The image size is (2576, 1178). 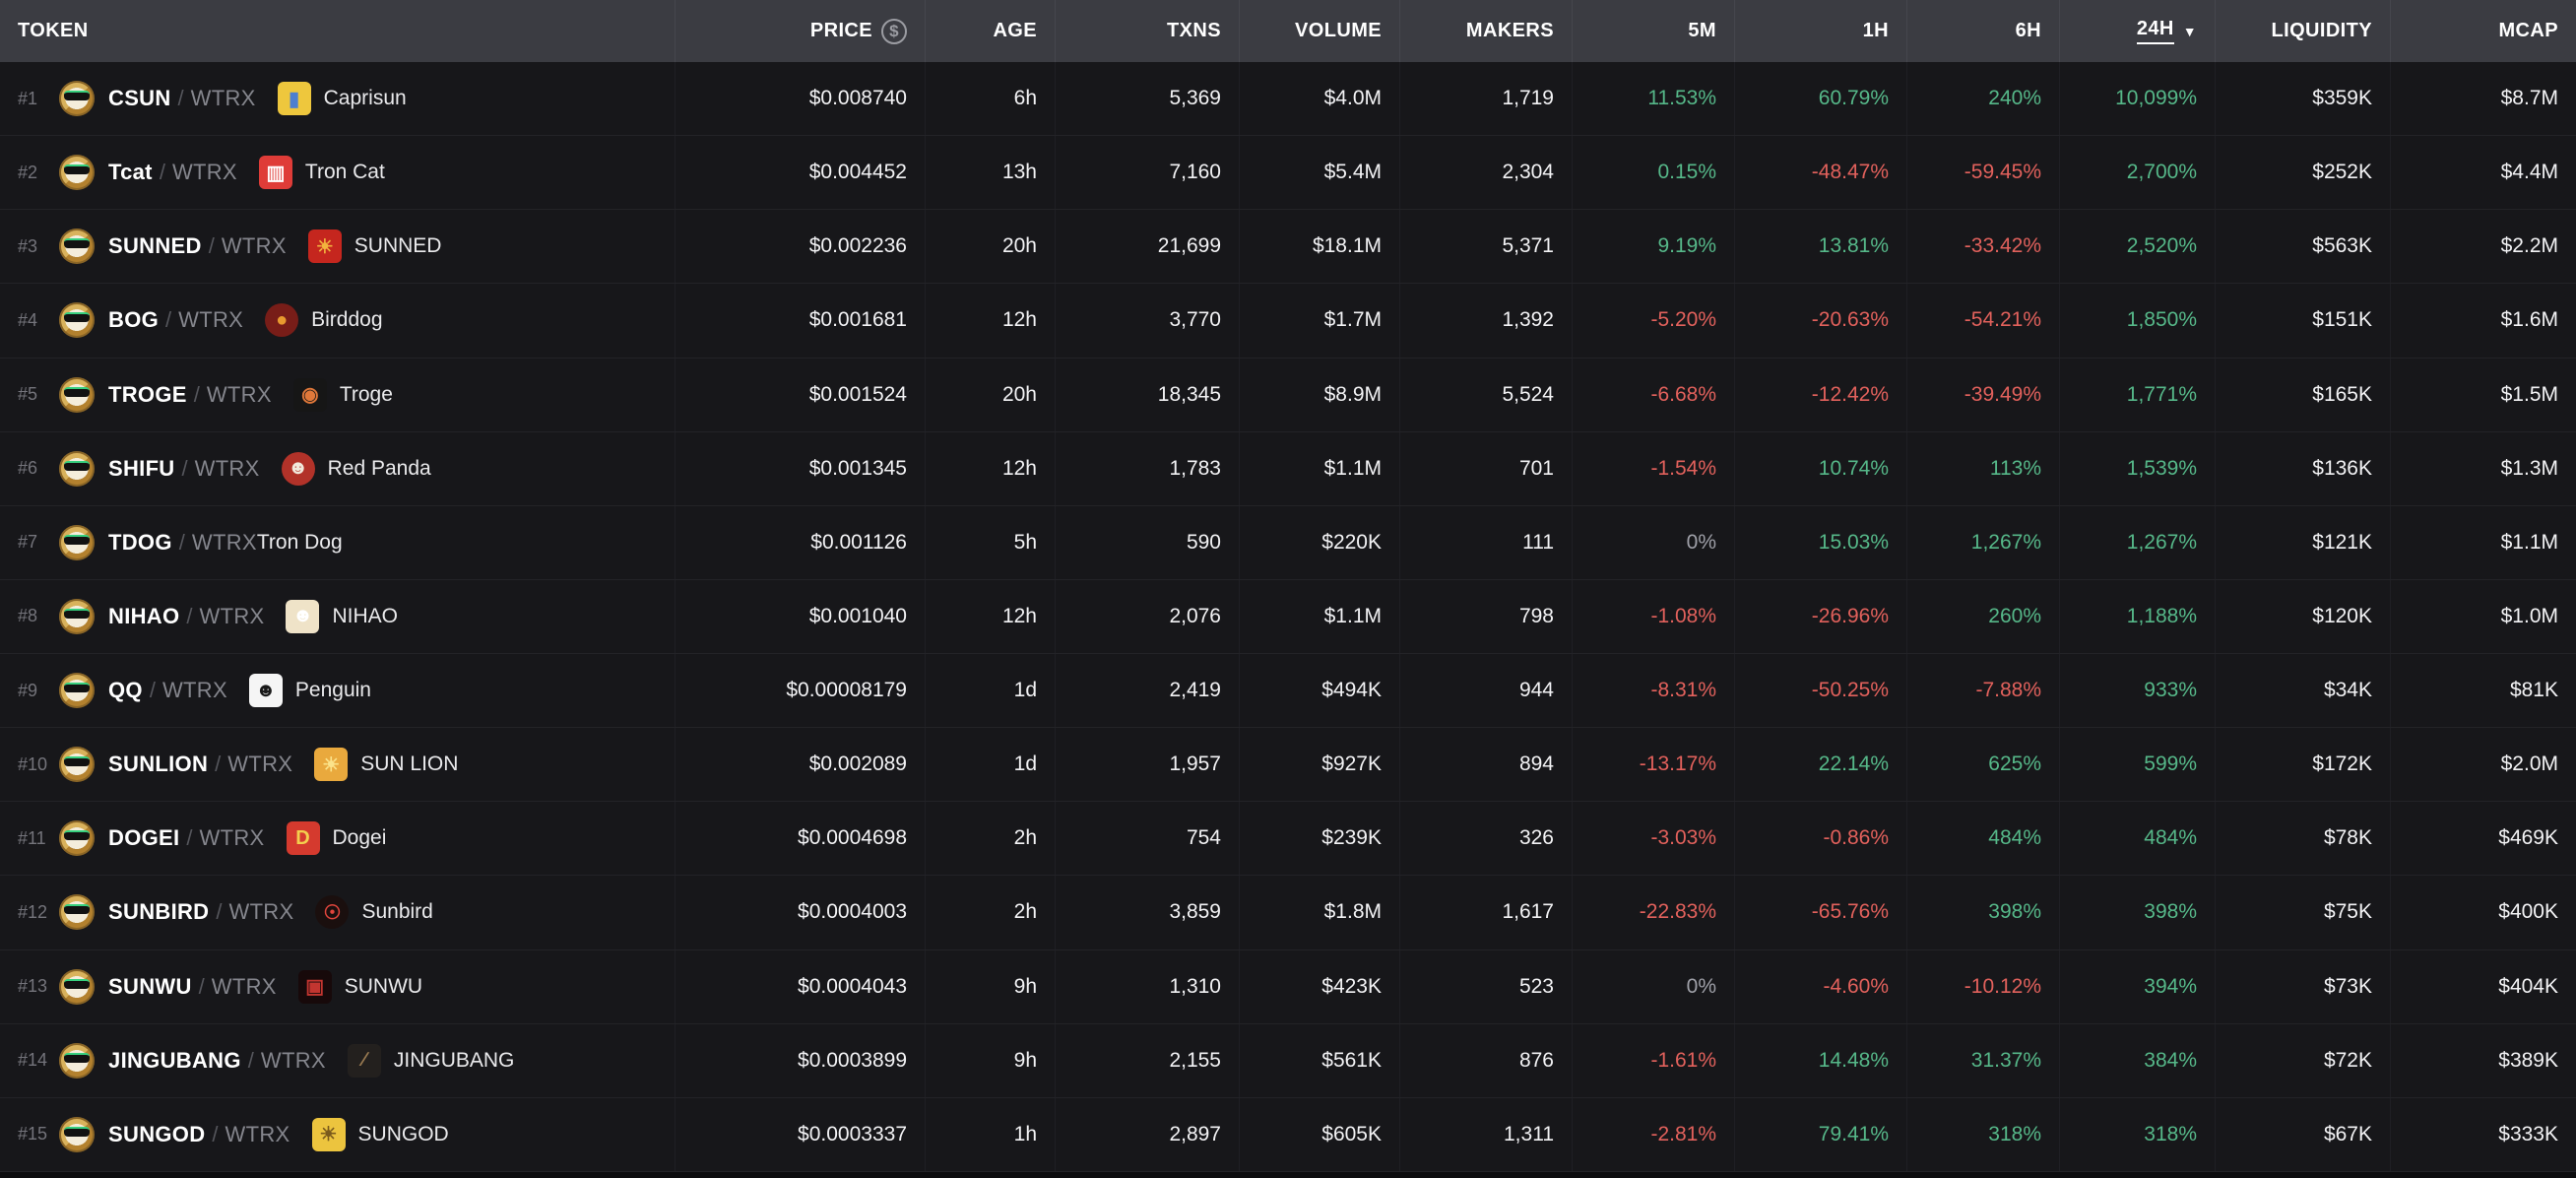 What do you see at coordinates (1653, 765) in the screenshot?
I see `change-5m-cell: -13.17%` at bounding box center [1653, 765].